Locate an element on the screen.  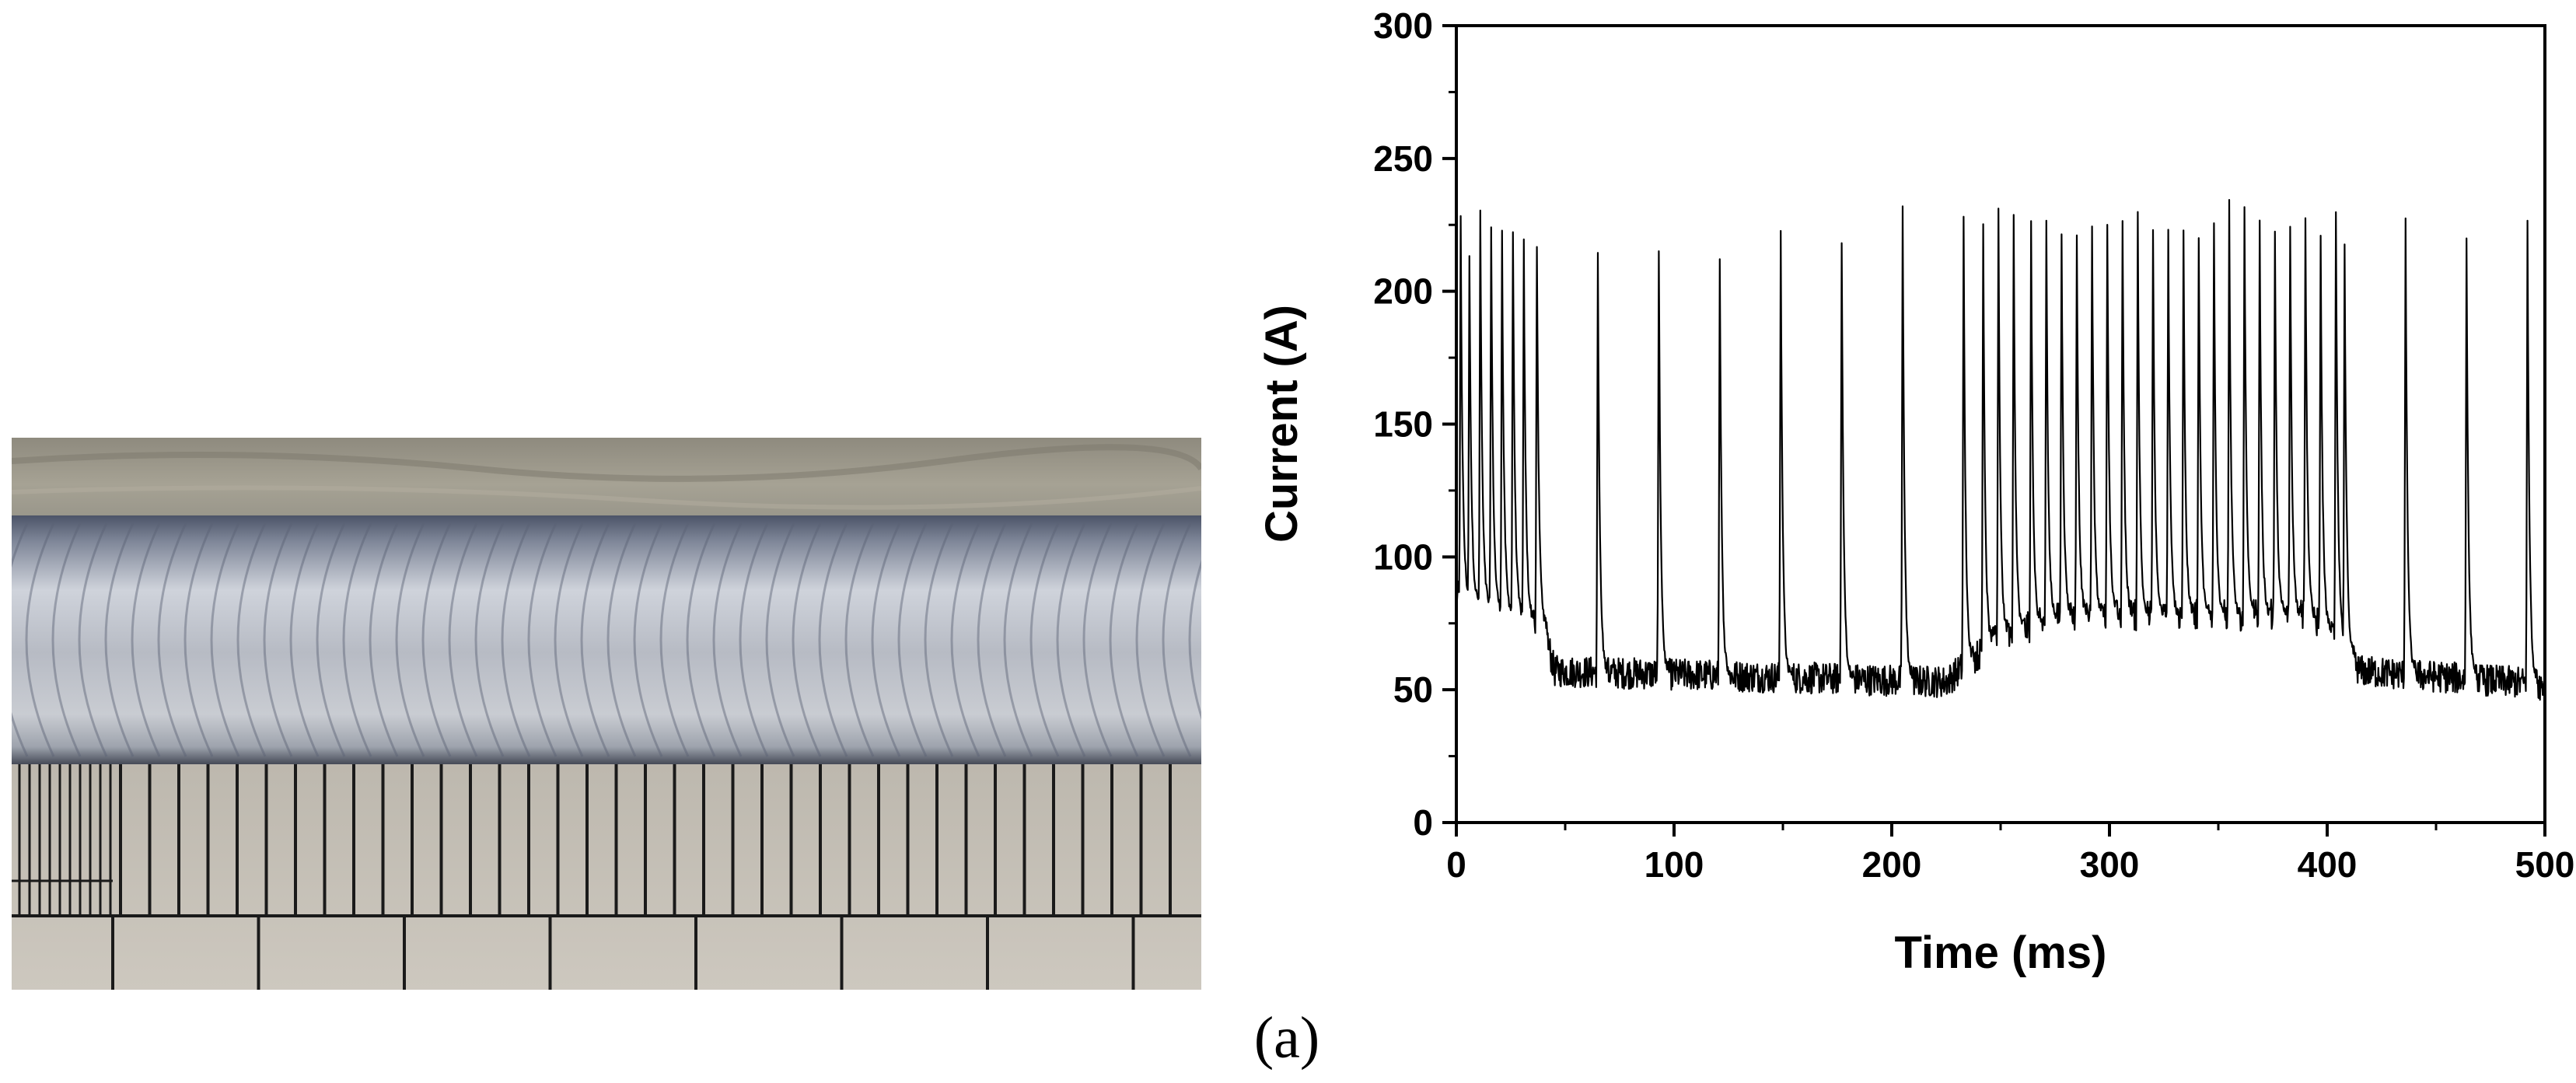
weld-bead is located at coordinates (606, 639).